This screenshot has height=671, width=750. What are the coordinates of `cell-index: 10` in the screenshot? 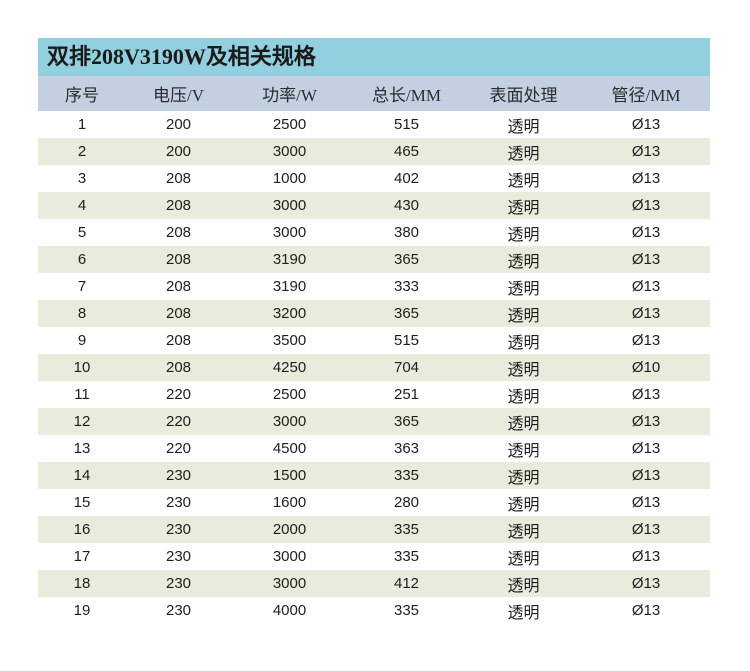 It's located at (82, 367).